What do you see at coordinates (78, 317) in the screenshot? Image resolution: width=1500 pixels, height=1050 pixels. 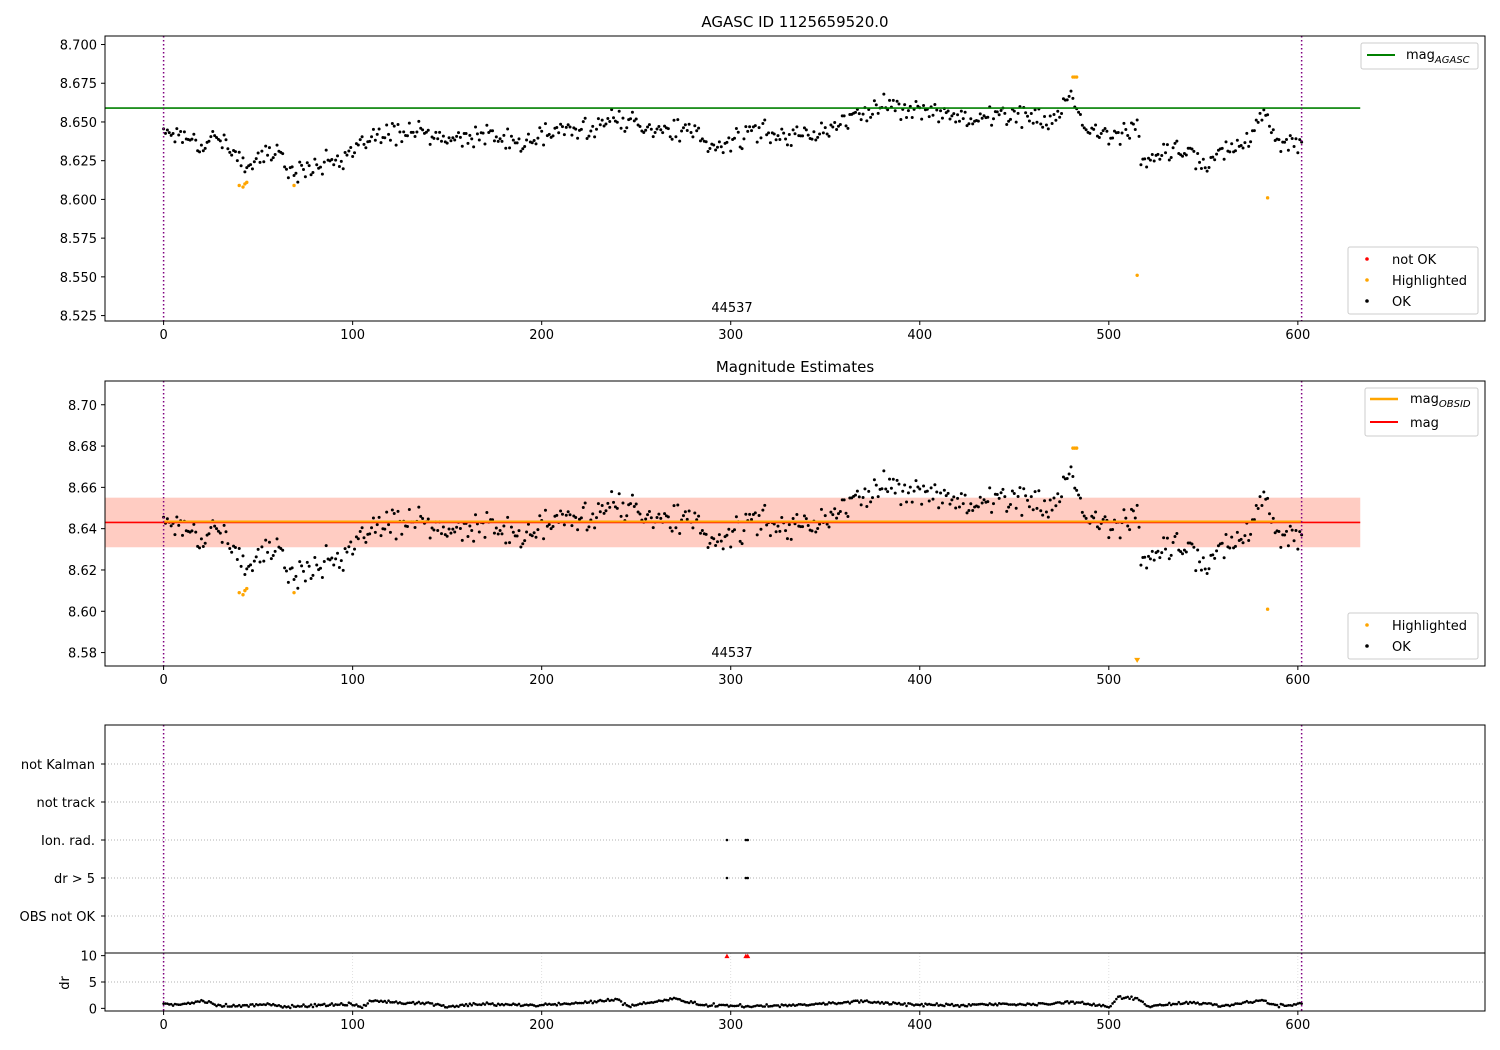 I see `y-tick-label: 8.525` at bounding box center [78, 317].